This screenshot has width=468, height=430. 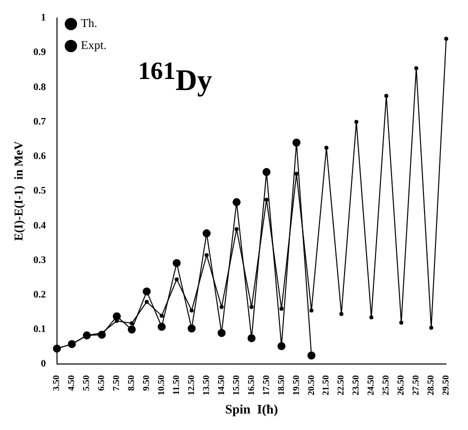 I want to click on x-axis-title: Spin I(ħ), so click(x=251, y=409).